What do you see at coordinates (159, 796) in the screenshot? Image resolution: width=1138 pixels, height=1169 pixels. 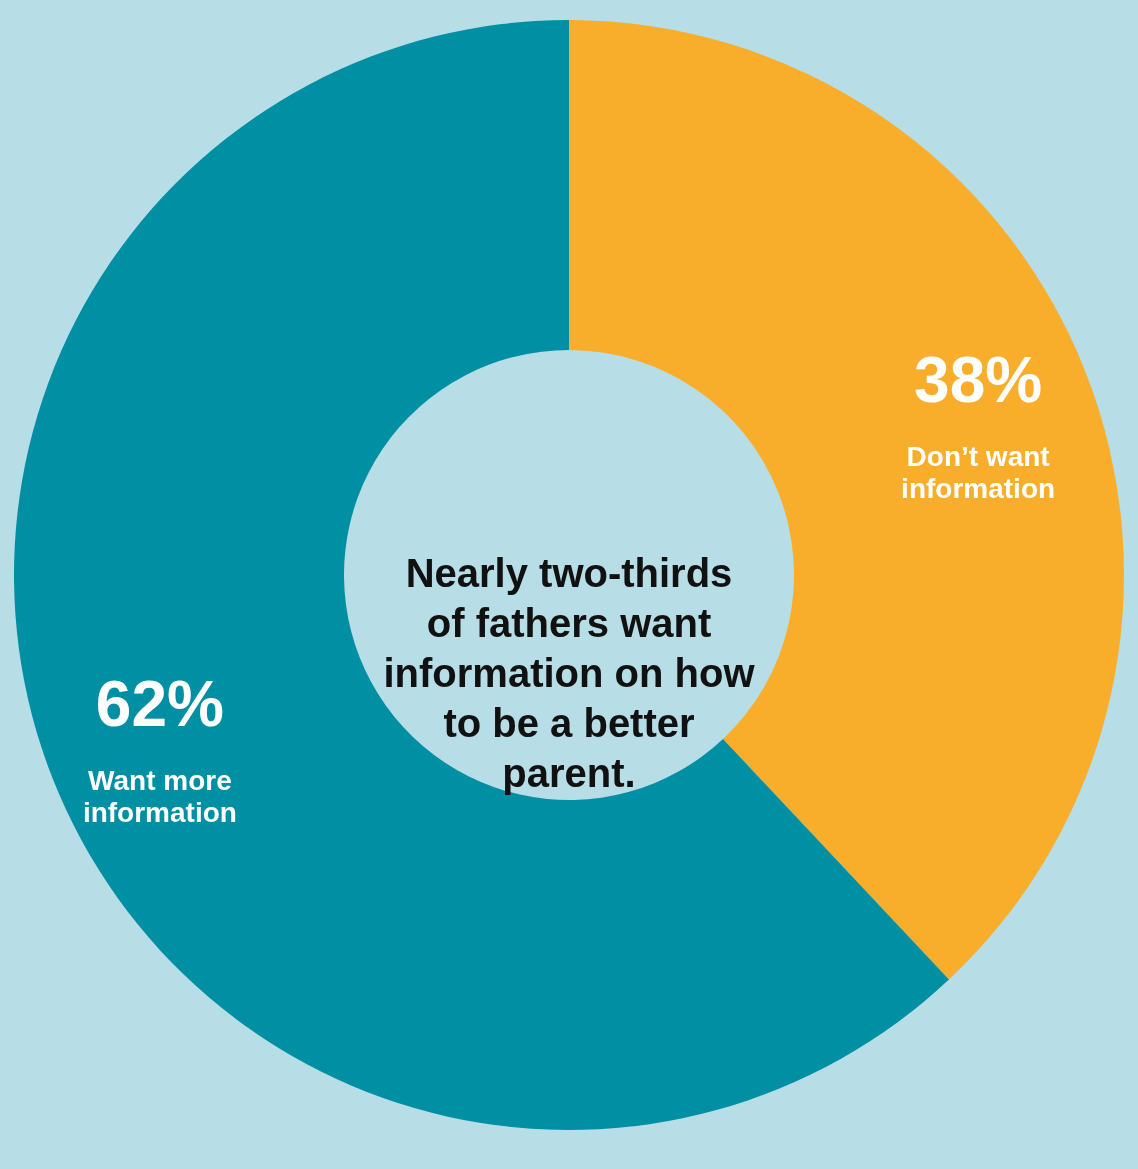 I see `slice-label: Want more information` at bounding box center [159, 796].